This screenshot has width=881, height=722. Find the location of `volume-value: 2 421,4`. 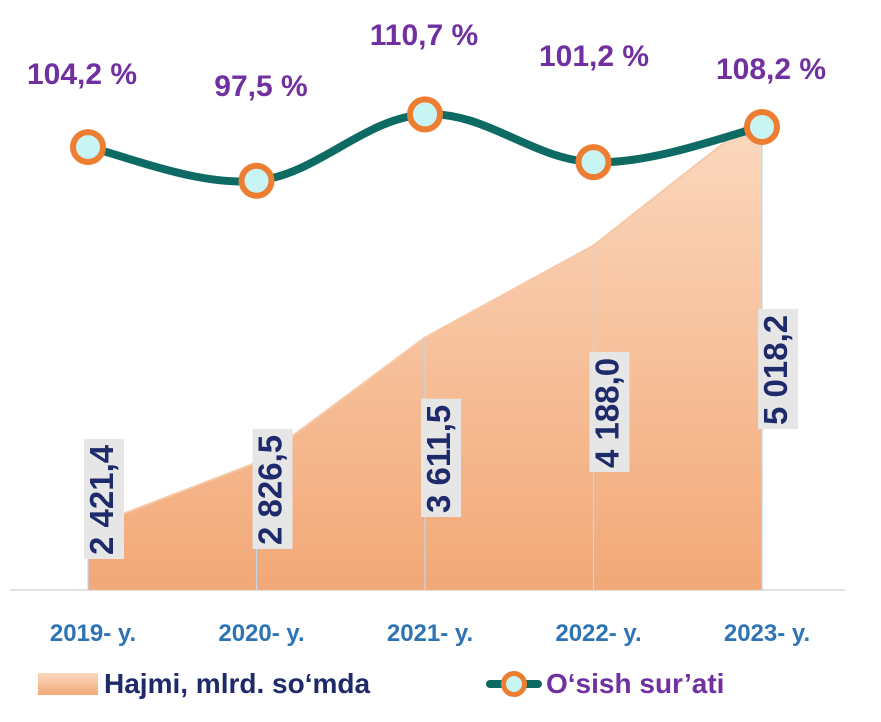

volume-value: 2 421,4 is located at coordinates (101, 499).